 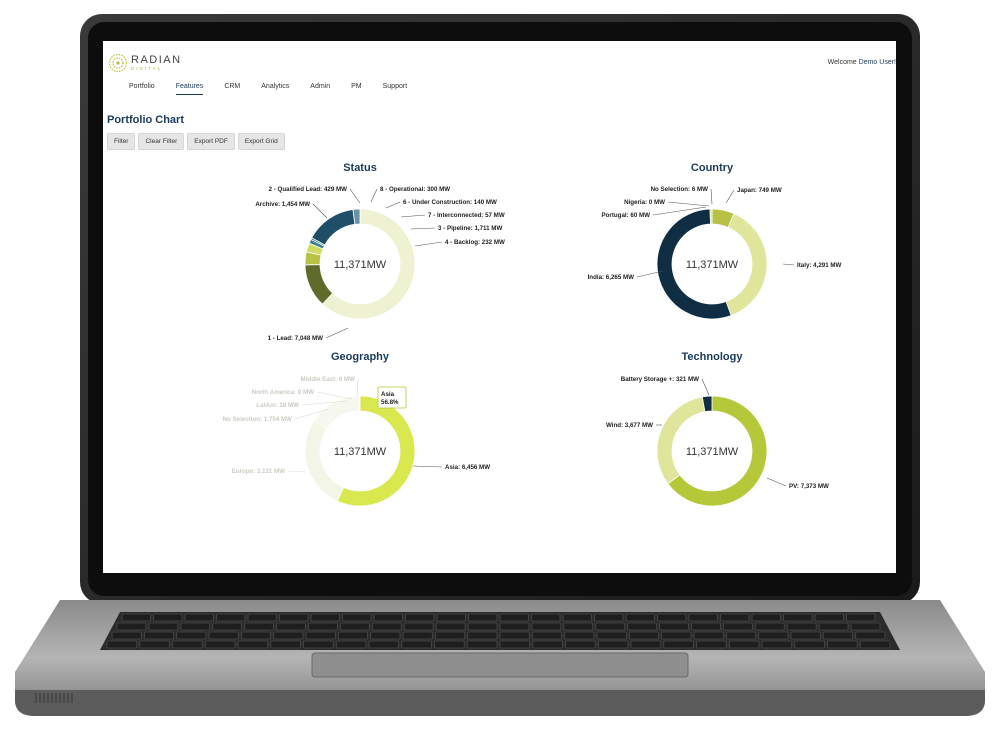 What do you see at coordinates (189, 89) in the screenshot?
I see `nav-features: Features` at bounding box center [189, 89].